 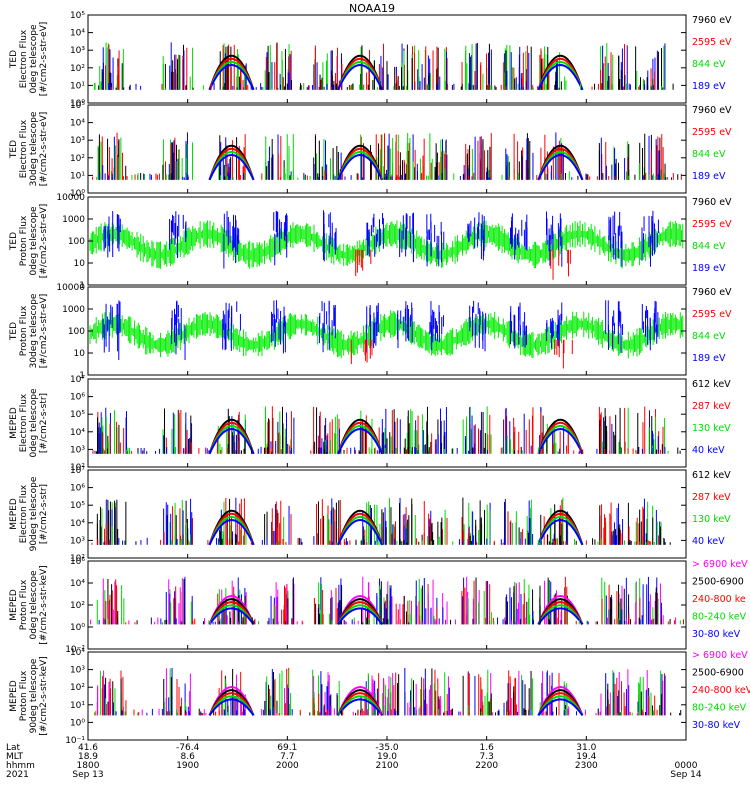 What do you see at coordinates (718, 582) in the screenshot?
I see `legend-entry: 2500-6900` at bounding box center [718, 582].